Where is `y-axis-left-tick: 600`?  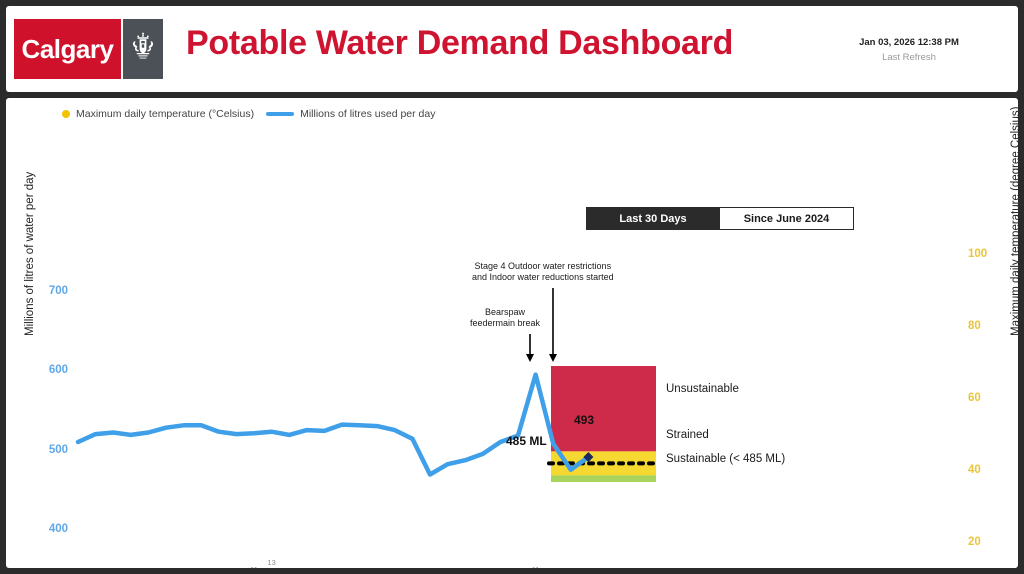
y-axis-left-tick: 600 is located at coordinates (58, 370).